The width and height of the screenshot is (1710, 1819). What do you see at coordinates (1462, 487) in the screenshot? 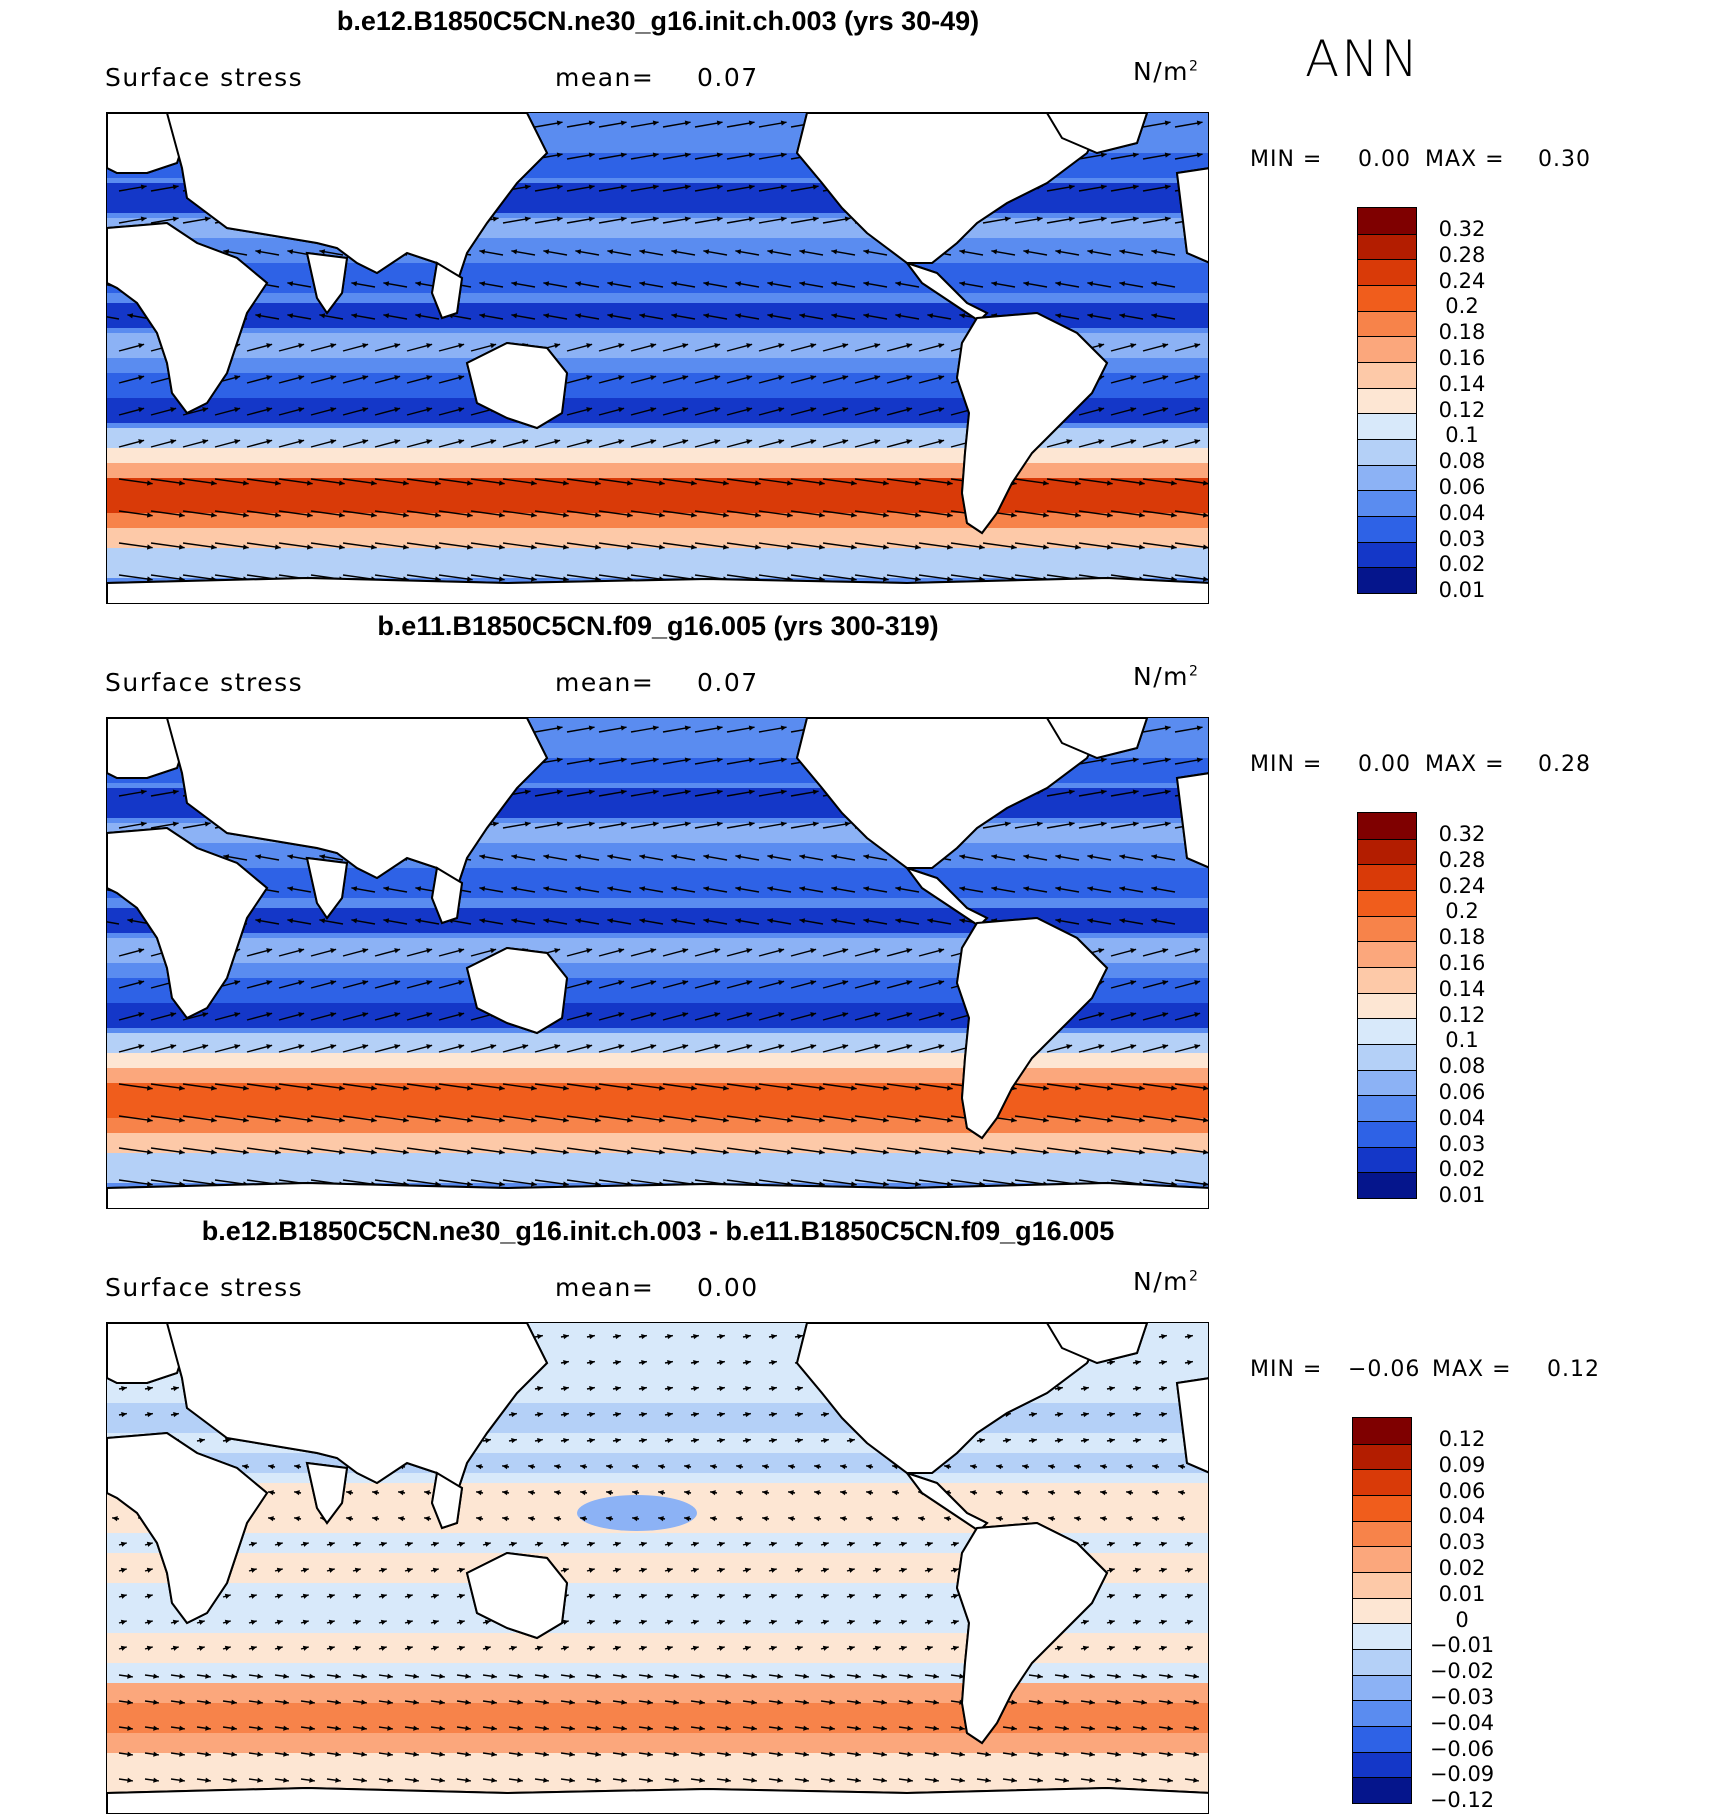
I see `colorbar-tick-label: 0.06` at bounding box center [1462, 487].